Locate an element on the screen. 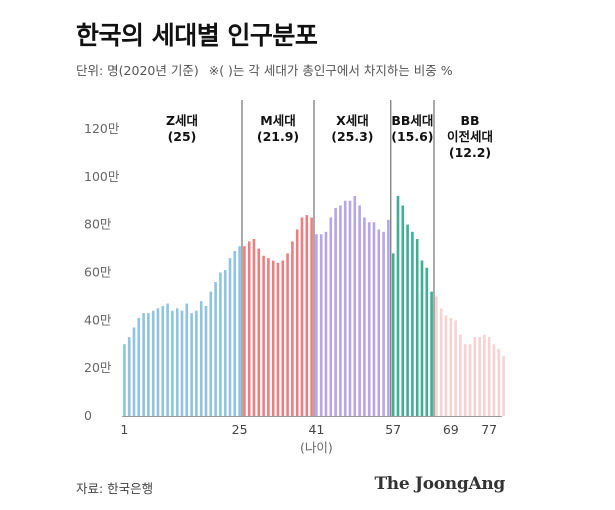 The width and height of the screenshot is (615, 510). x-axis-label: (나이) is located at coordinates (316, 447).